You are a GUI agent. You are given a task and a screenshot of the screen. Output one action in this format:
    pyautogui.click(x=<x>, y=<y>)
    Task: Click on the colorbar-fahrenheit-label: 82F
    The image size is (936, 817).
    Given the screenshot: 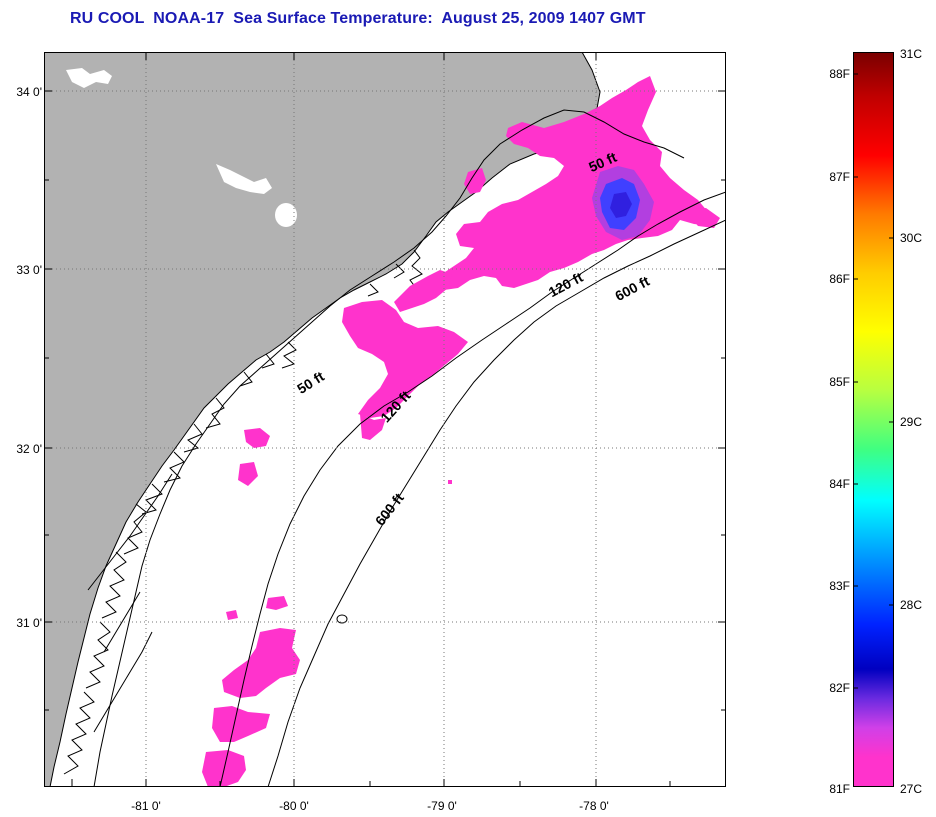 What is the action you would take?
    pyautogui.click(x=839, y=688)
    